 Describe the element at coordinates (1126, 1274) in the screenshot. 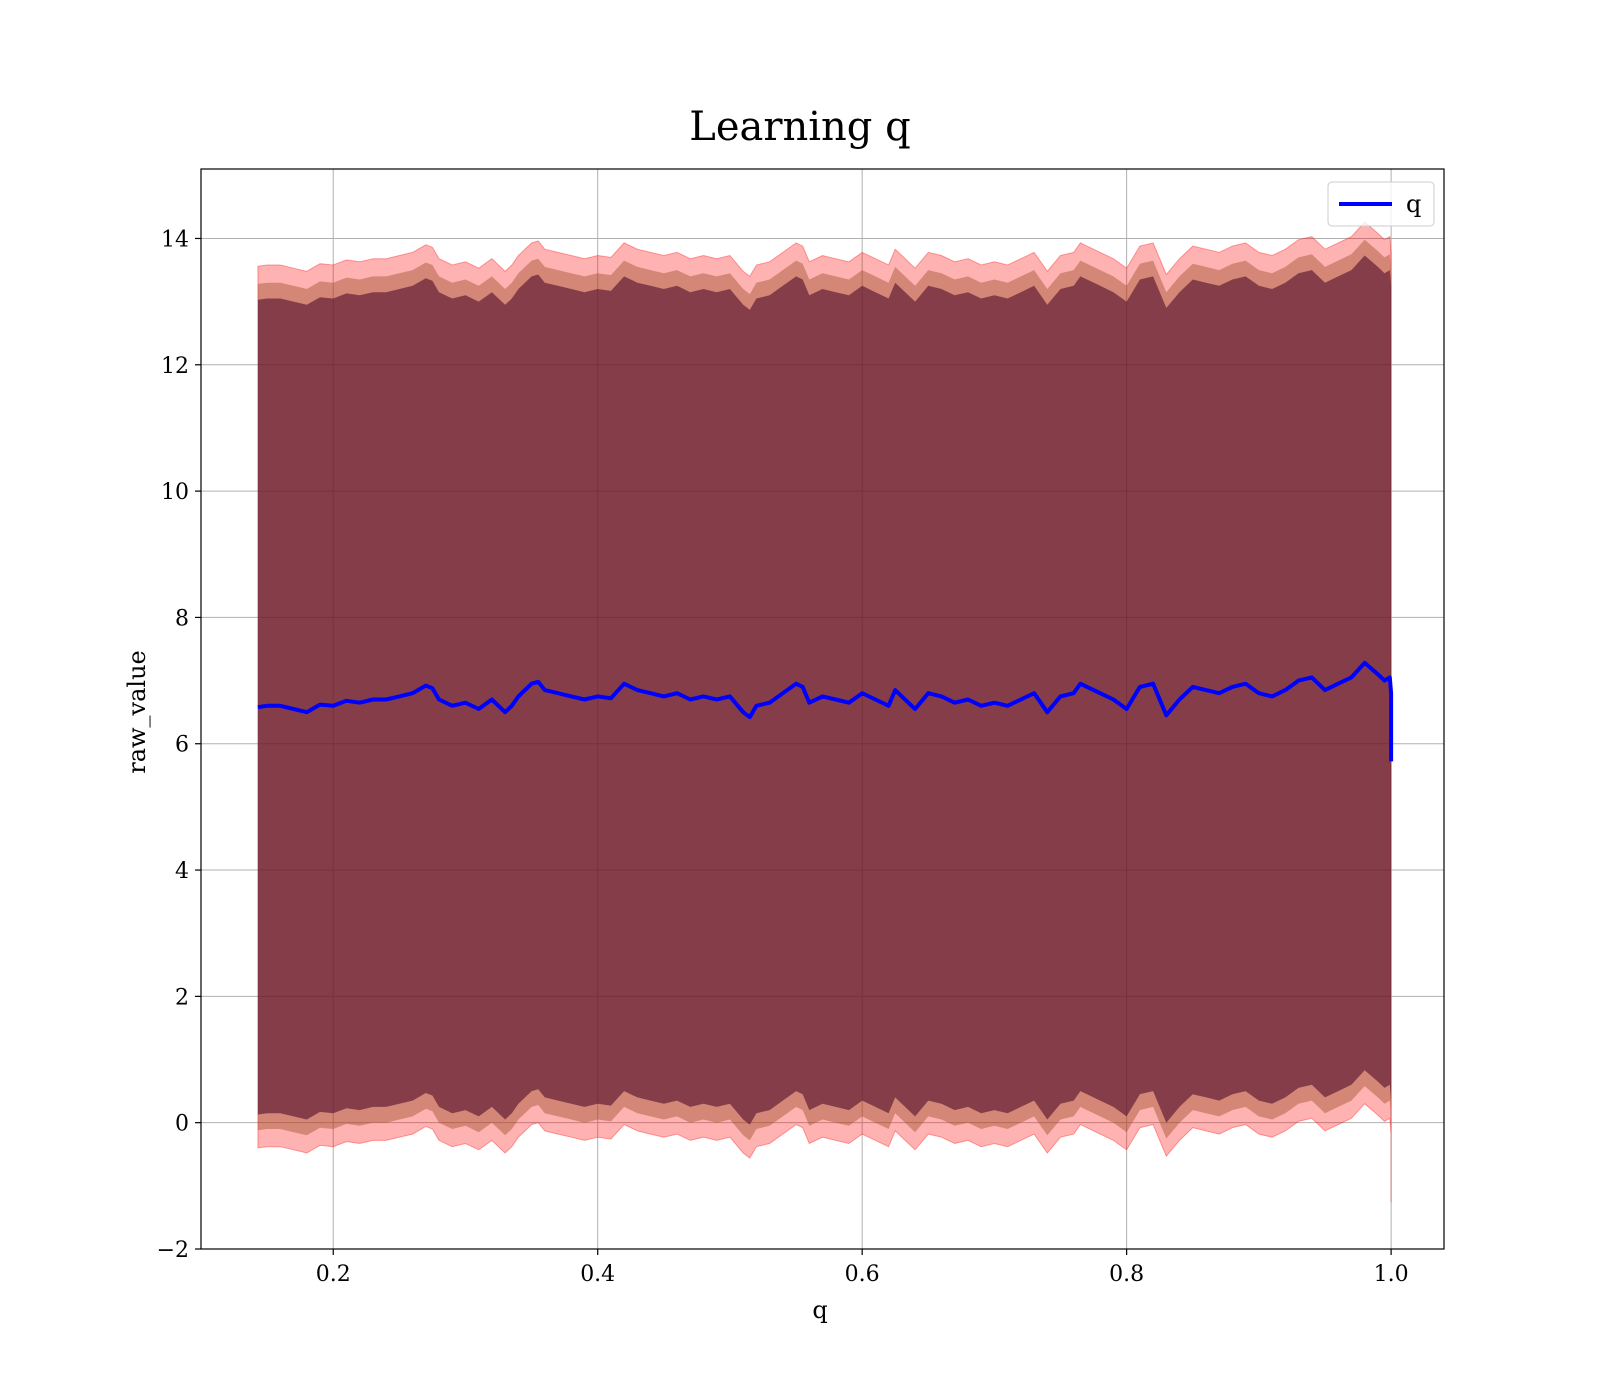

I see `x-tick-label: 0.8` at that location.